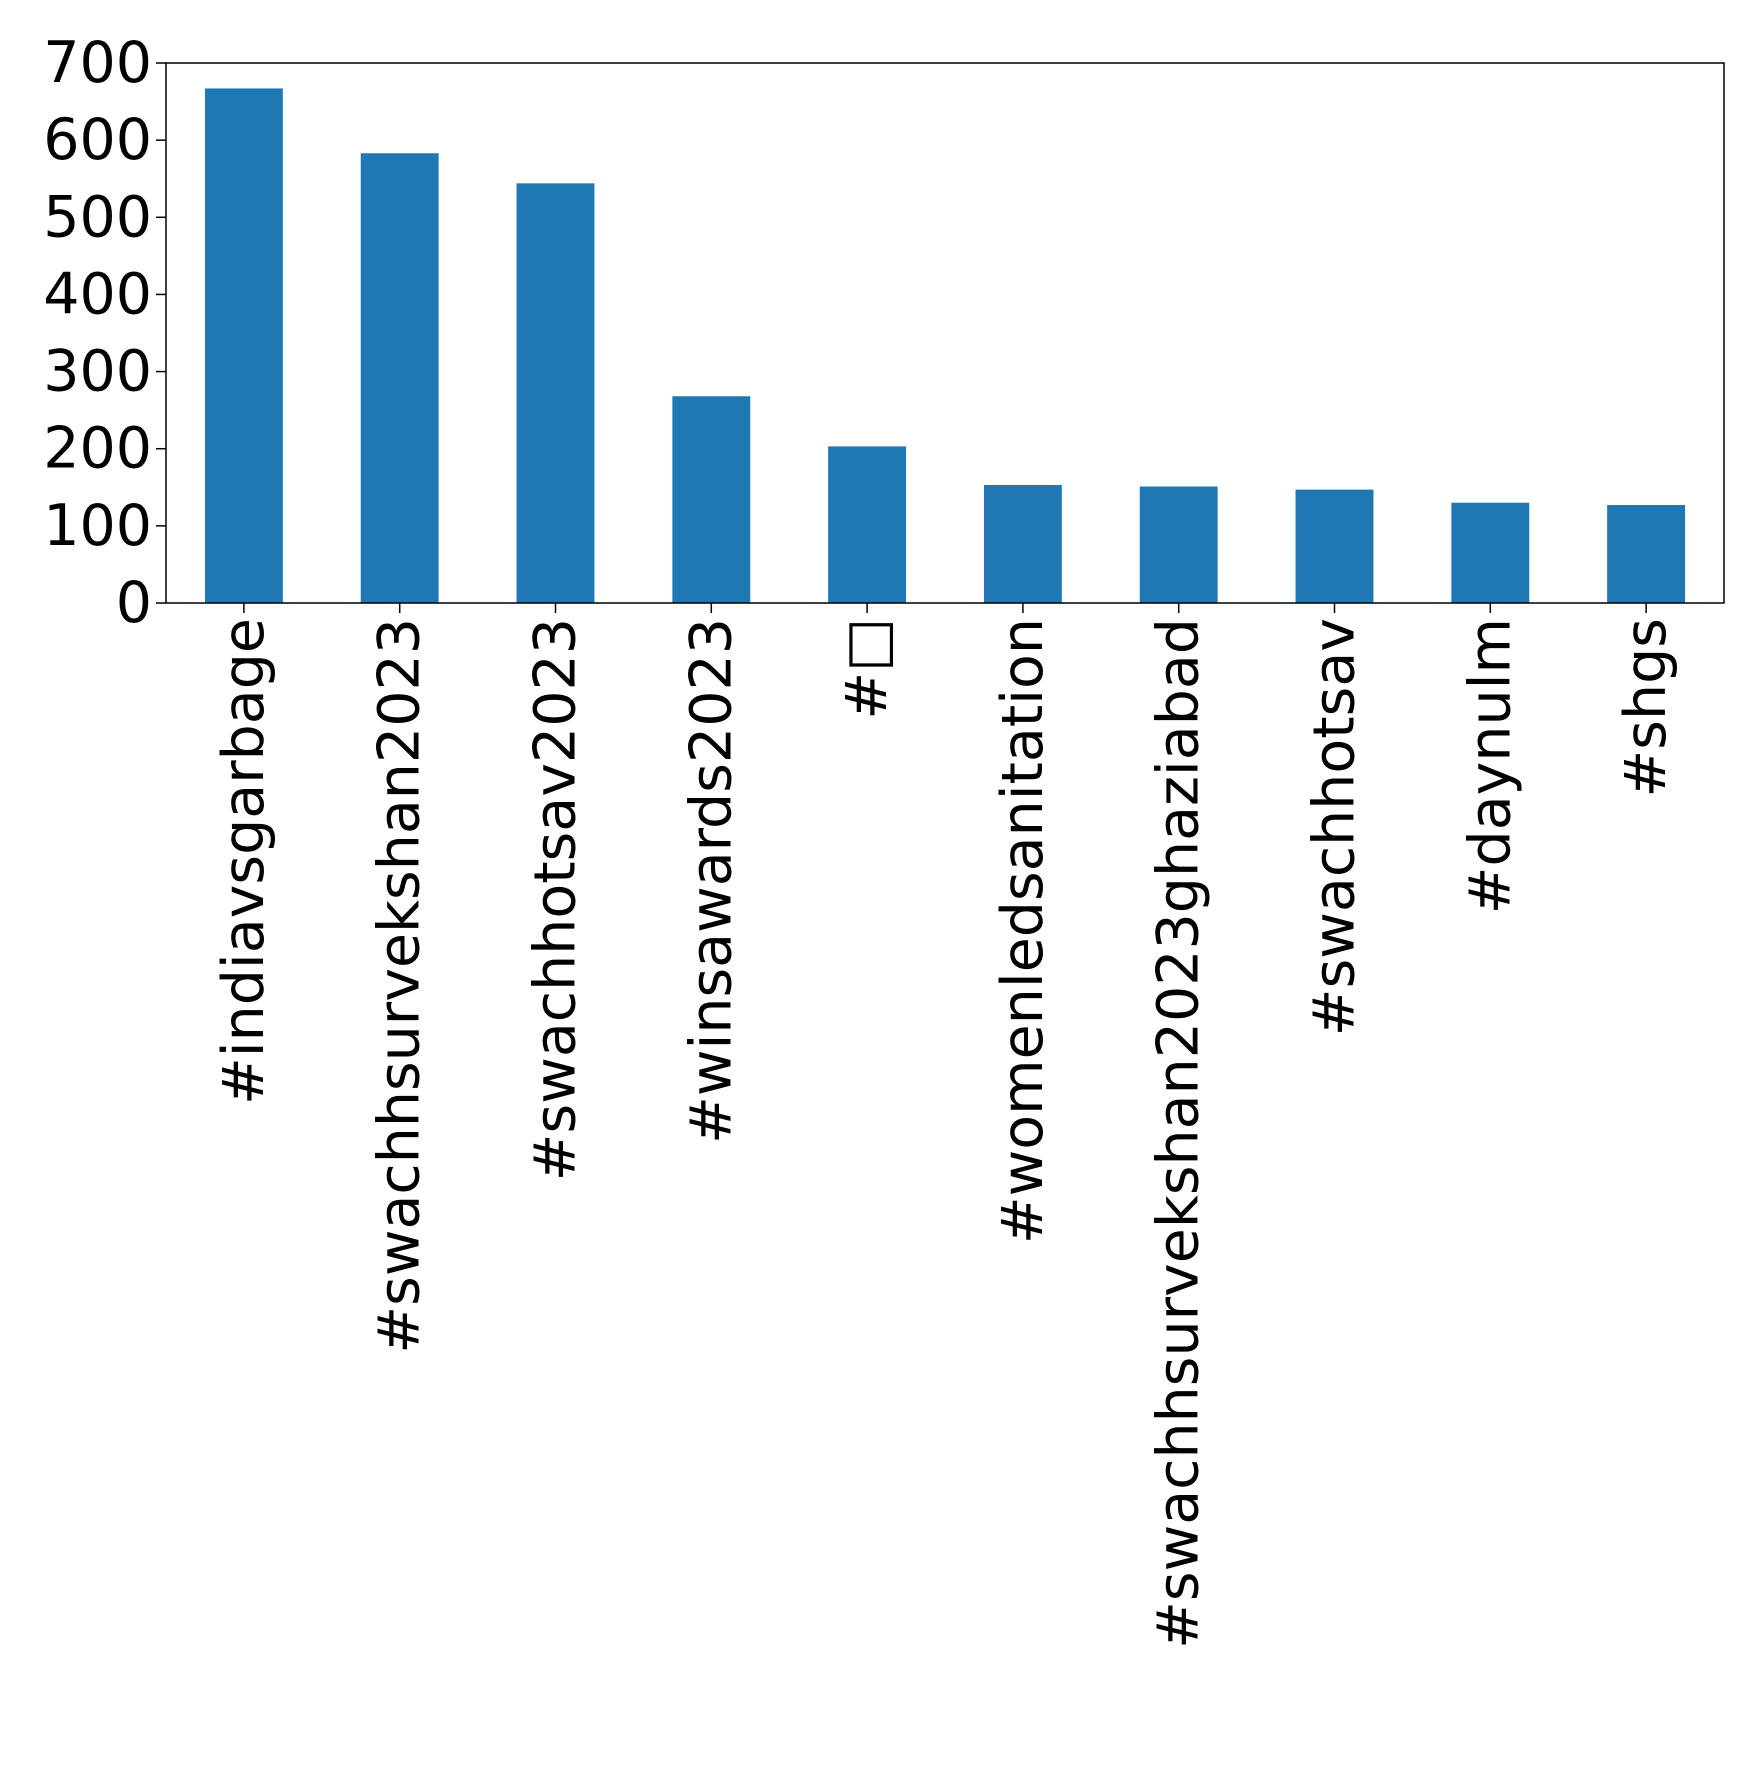 This screenshot has height=1786, width=1759. Describe the element at coordinates (97, 372) in the screenshot. I see `y-tick-label: 300` at that location.